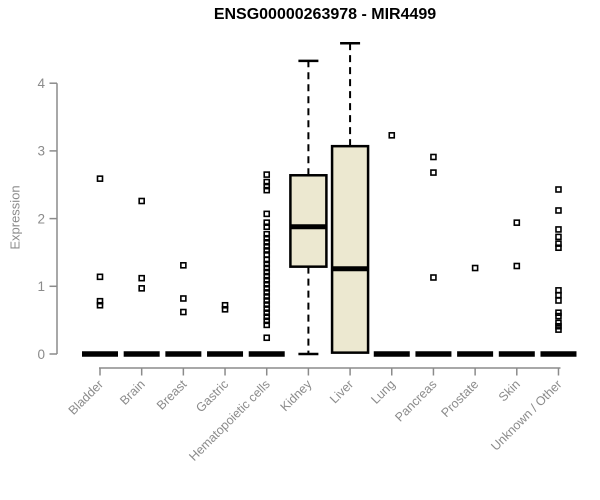 This screenshot has width=600, height=500. I want to click on boxplot-liver, so click(350, 198).